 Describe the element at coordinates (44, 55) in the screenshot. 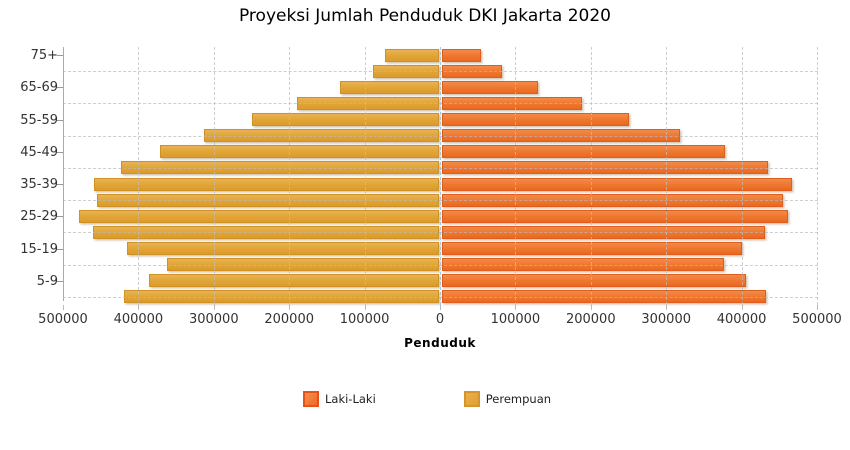

I see `y-axis-category-label: 75+` at that location.